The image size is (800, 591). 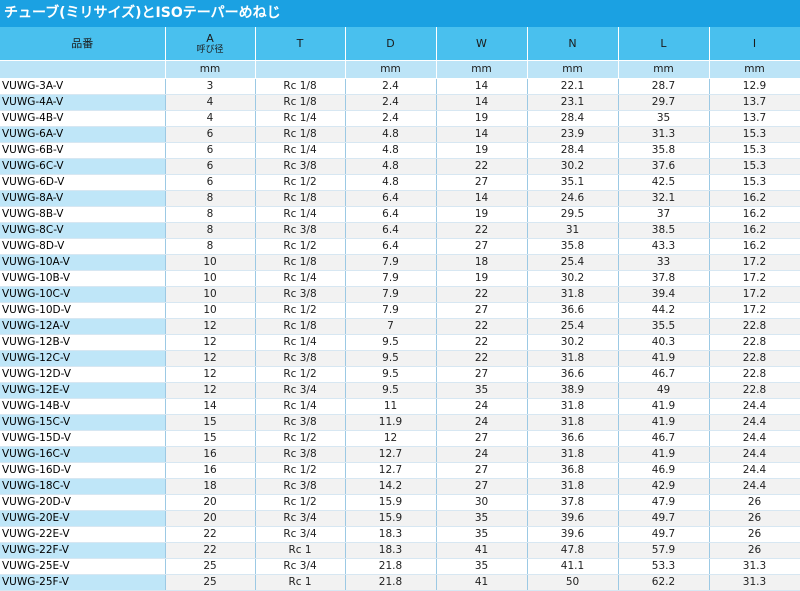 What do you see at coordinates (573, 502) in the screenshot?
I see `cell-n: 37.8` at bounding box center [573, 502].